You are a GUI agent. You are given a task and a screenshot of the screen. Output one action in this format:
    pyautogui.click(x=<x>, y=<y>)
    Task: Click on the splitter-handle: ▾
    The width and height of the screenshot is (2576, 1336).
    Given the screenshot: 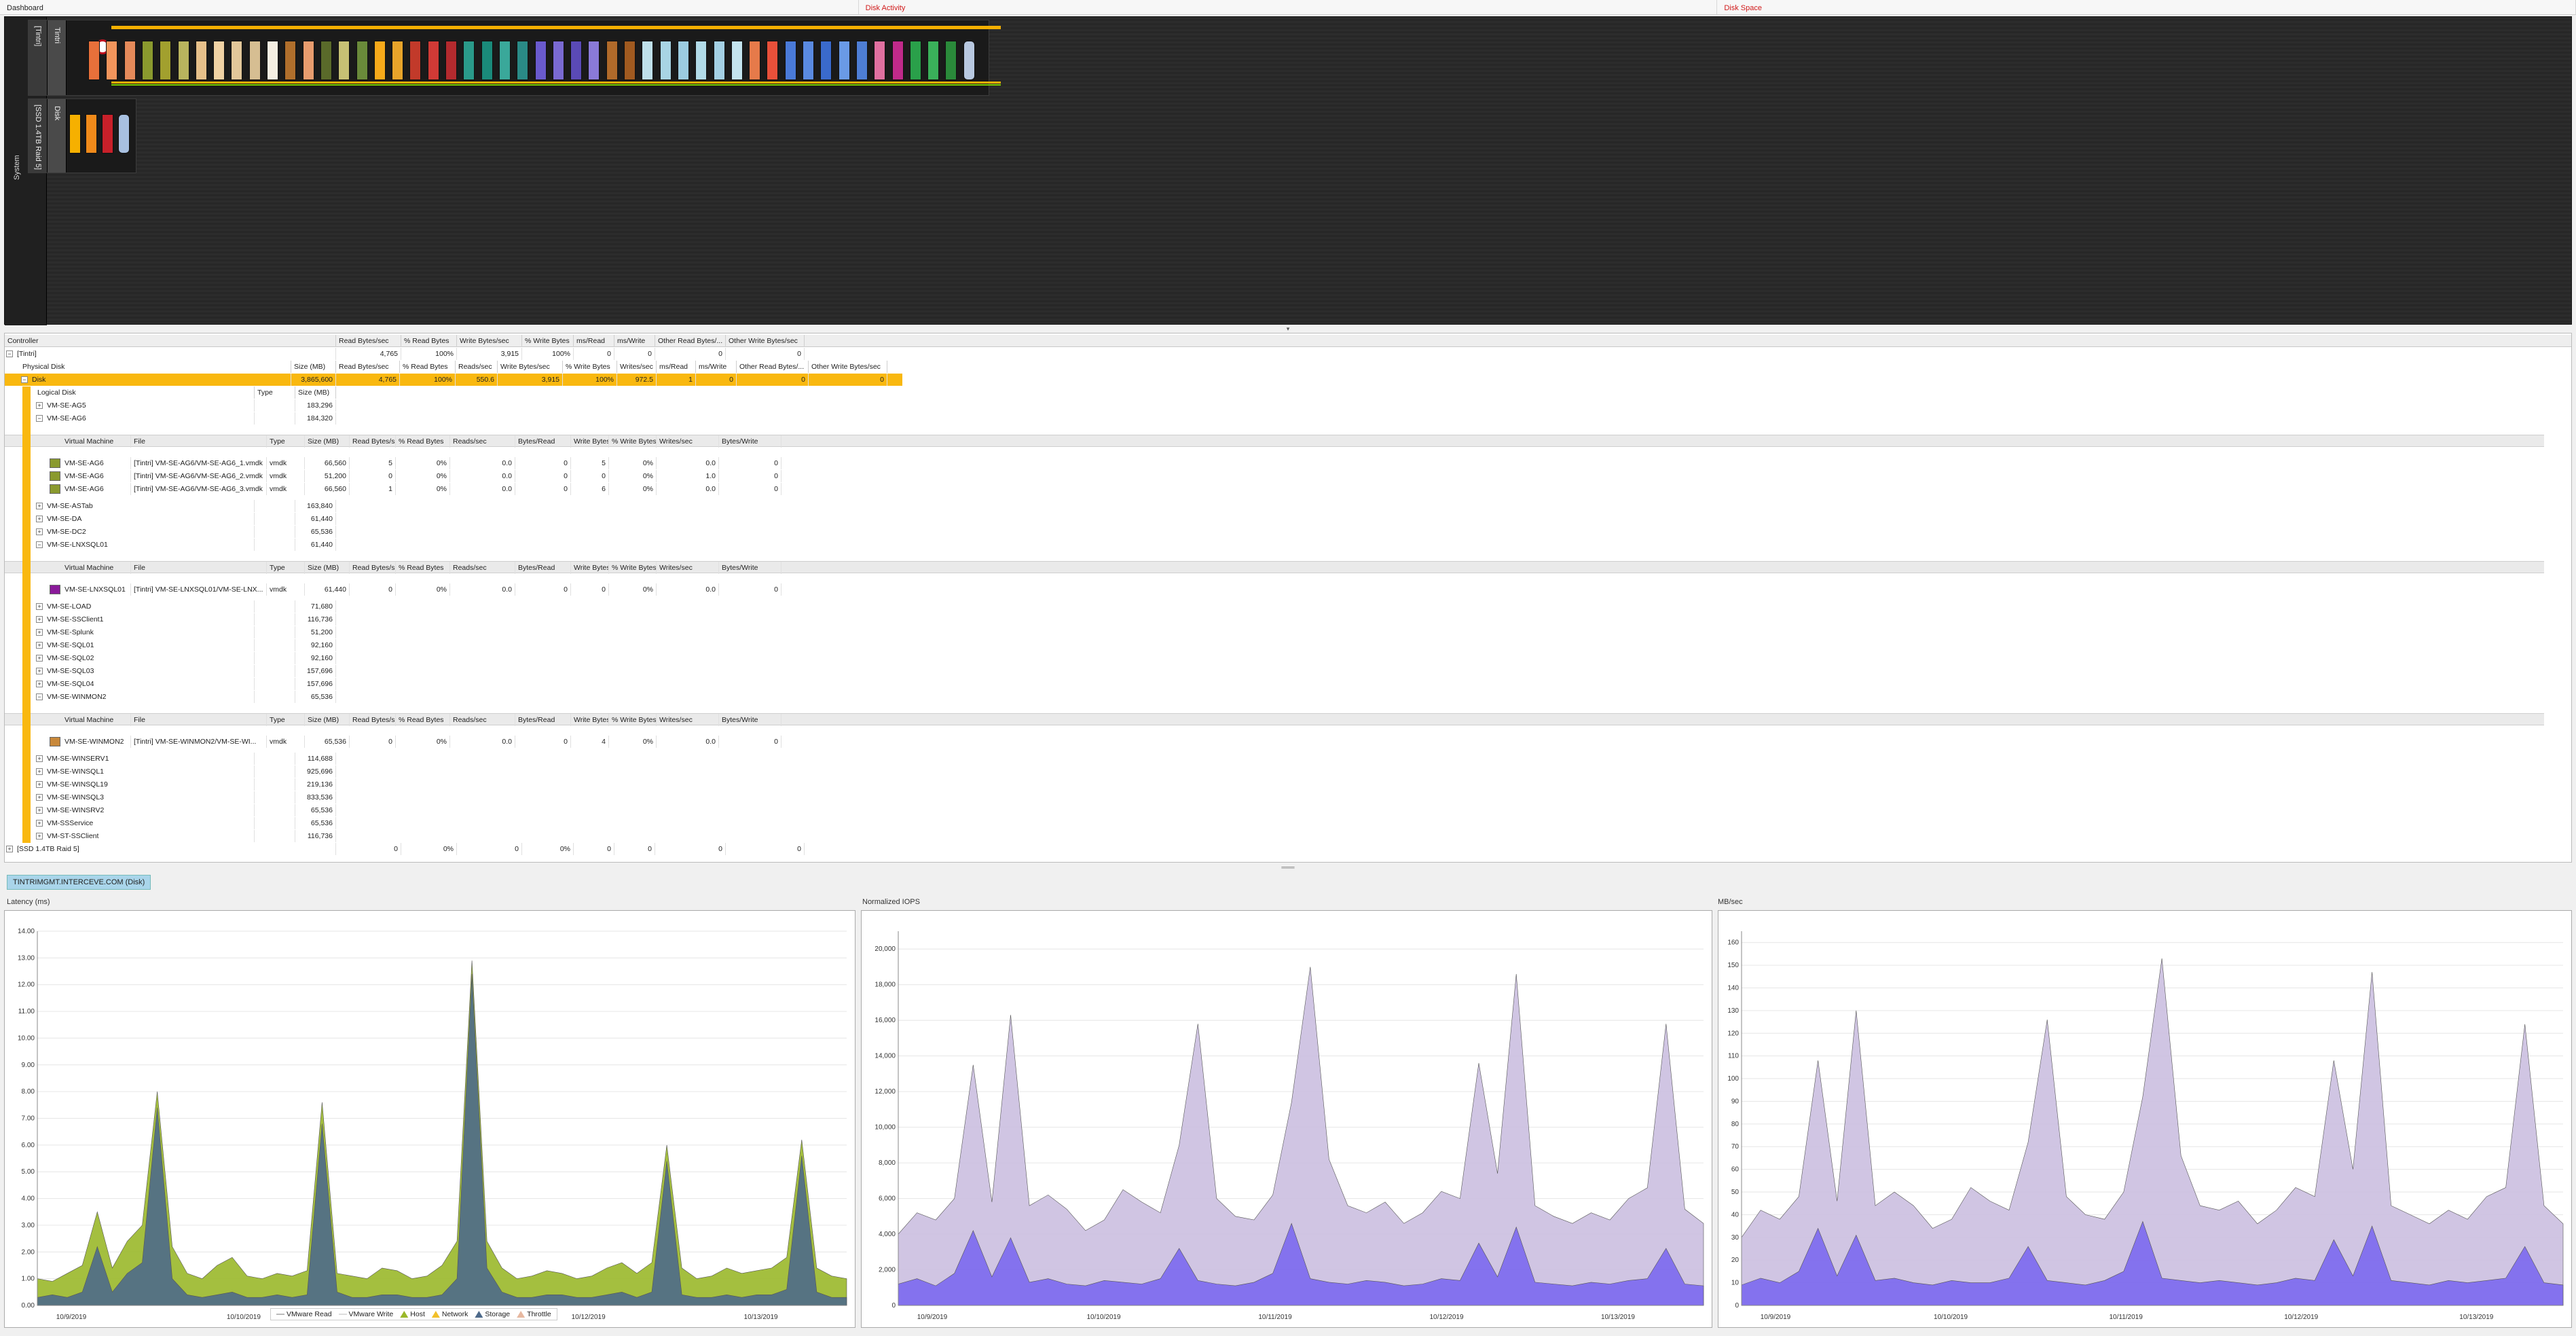 What is the action you would take?
    pyautogui.click(x=1288, y=328)
    